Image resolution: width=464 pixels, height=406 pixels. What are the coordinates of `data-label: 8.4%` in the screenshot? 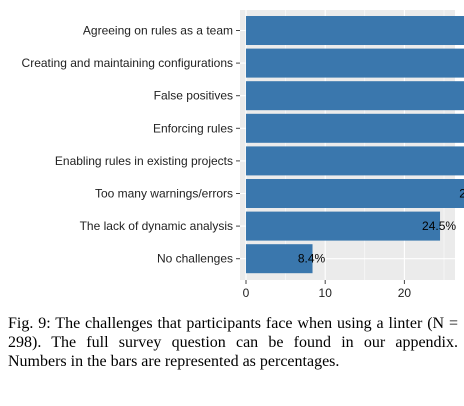 It's located at (312, 259).